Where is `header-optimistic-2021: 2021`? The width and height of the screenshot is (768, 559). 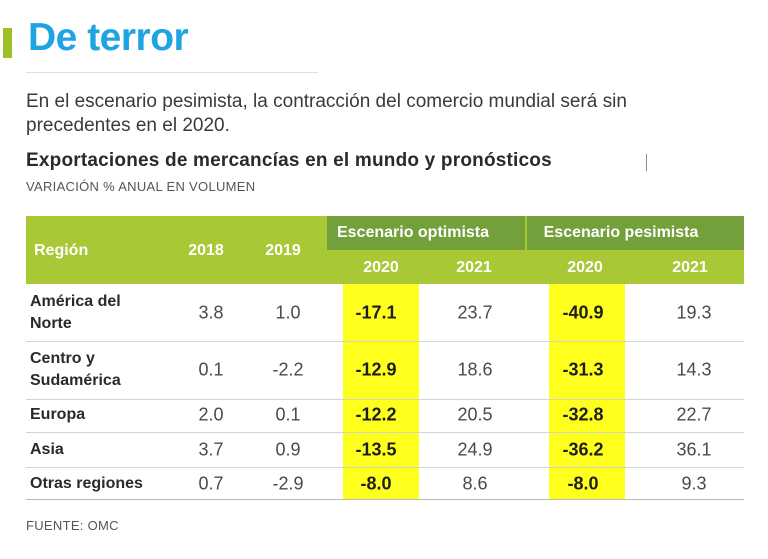
header-optimistic-2021: 2021 is located at coordinates (474, 267).